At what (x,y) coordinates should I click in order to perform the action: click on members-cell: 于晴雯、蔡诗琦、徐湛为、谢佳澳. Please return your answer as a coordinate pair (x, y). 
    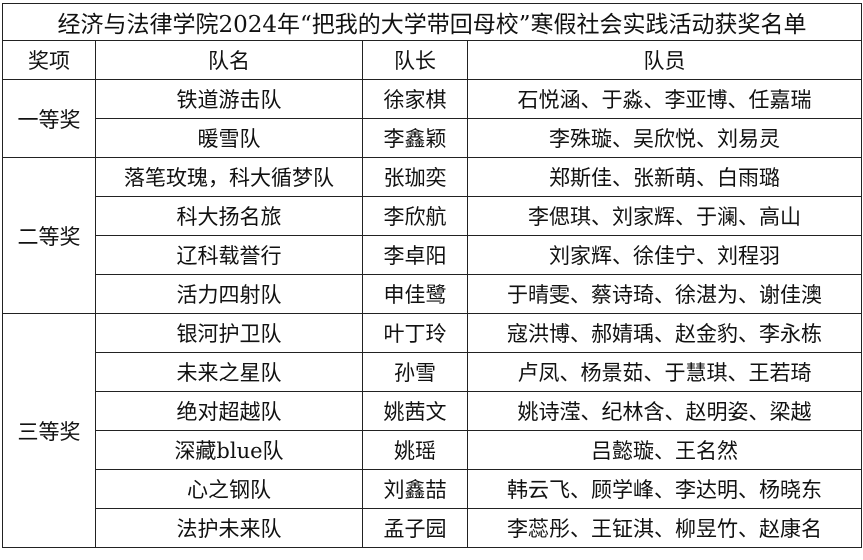
    Looking at the image, I should click on (664, 294).